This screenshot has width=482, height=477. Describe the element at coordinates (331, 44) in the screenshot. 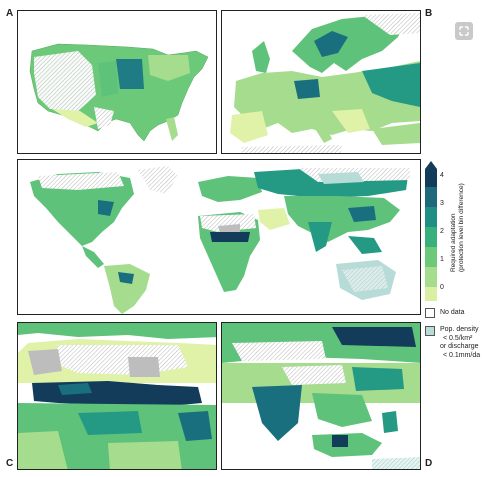

I see `europe-scandinavia-dark` at that location.